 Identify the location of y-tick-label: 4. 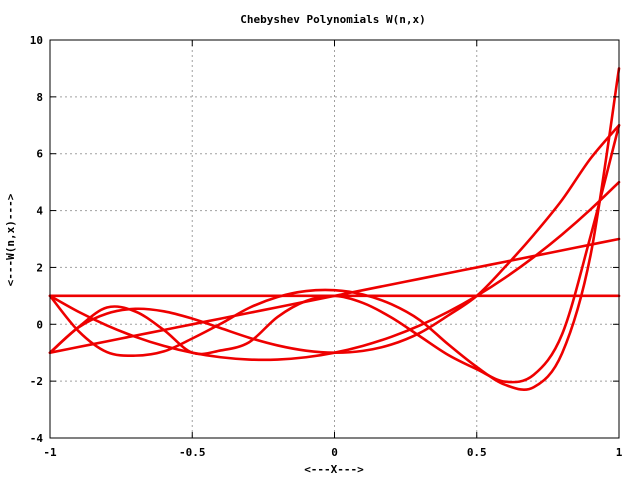
(39, 211).